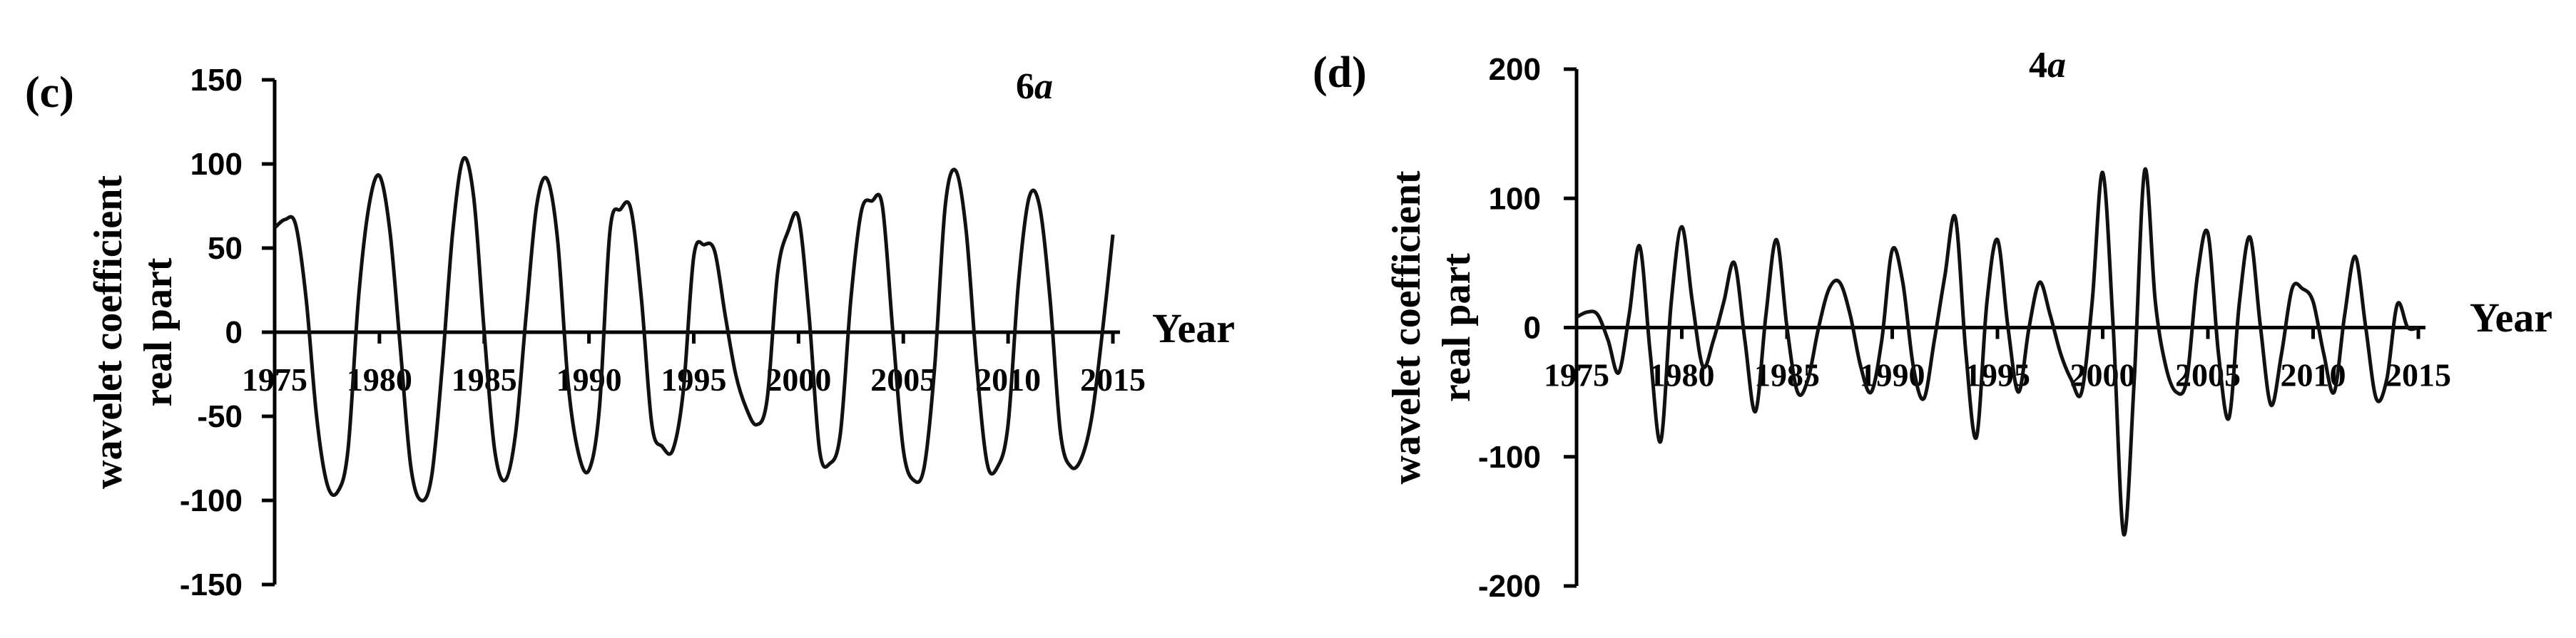  What do you see at coordinates (903, 380) in the screenshot?
I see `x-tick-label: 2005` at bounding box center [903, 380].